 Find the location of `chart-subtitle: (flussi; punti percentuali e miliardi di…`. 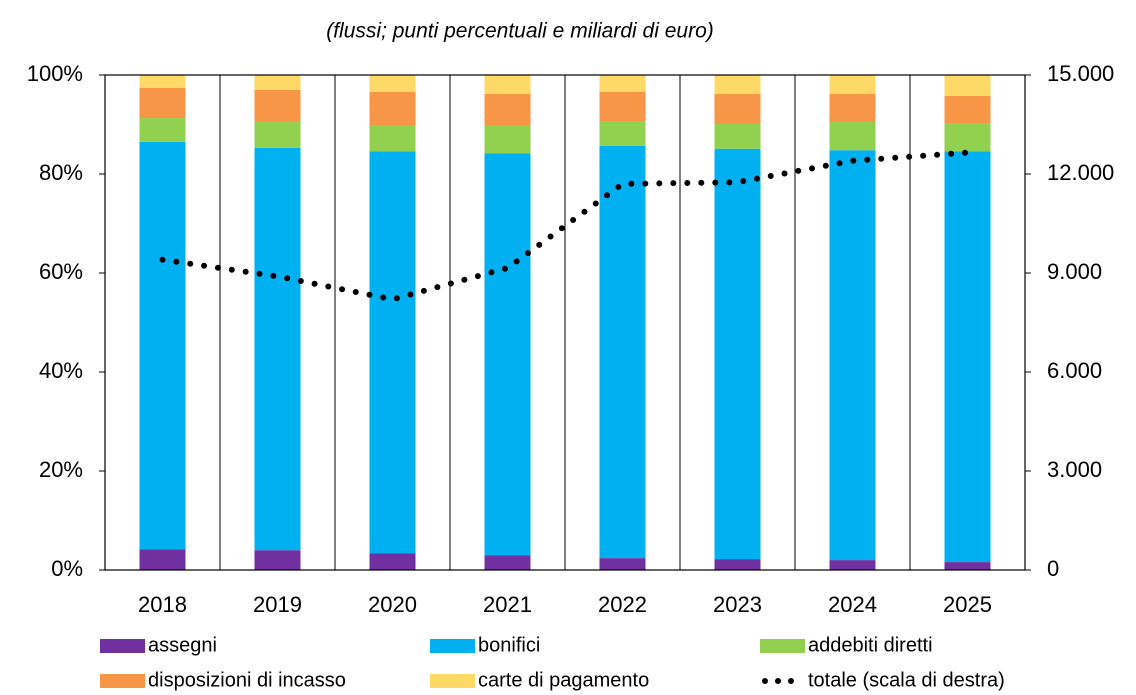

chart-subtitle: (flussi; punti percentuali e miliardi di… is located at coordinates (520, 31).